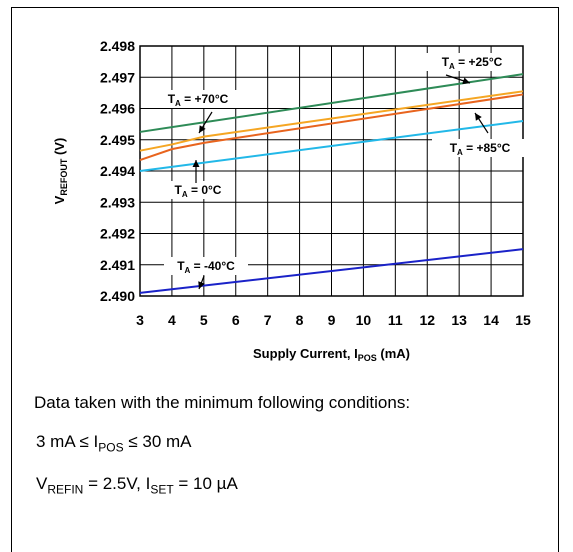 This screenshot has width=573, height=552. I want to click on y-tick-label: 2.493, so click(117, 202).